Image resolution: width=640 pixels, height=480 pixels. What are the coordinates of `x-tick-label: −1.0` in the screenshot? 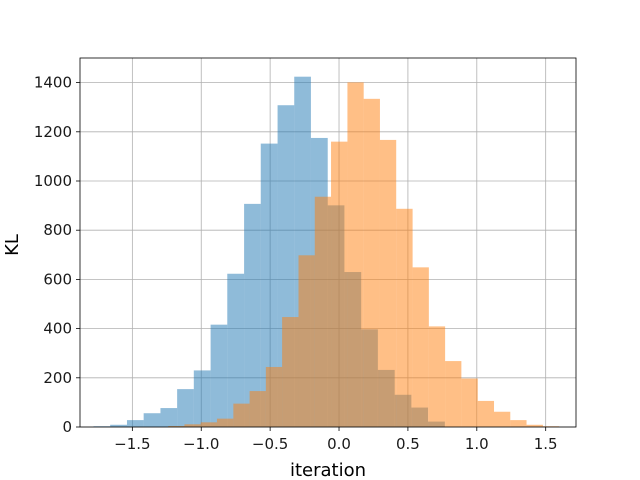 It's located at (201, 444).